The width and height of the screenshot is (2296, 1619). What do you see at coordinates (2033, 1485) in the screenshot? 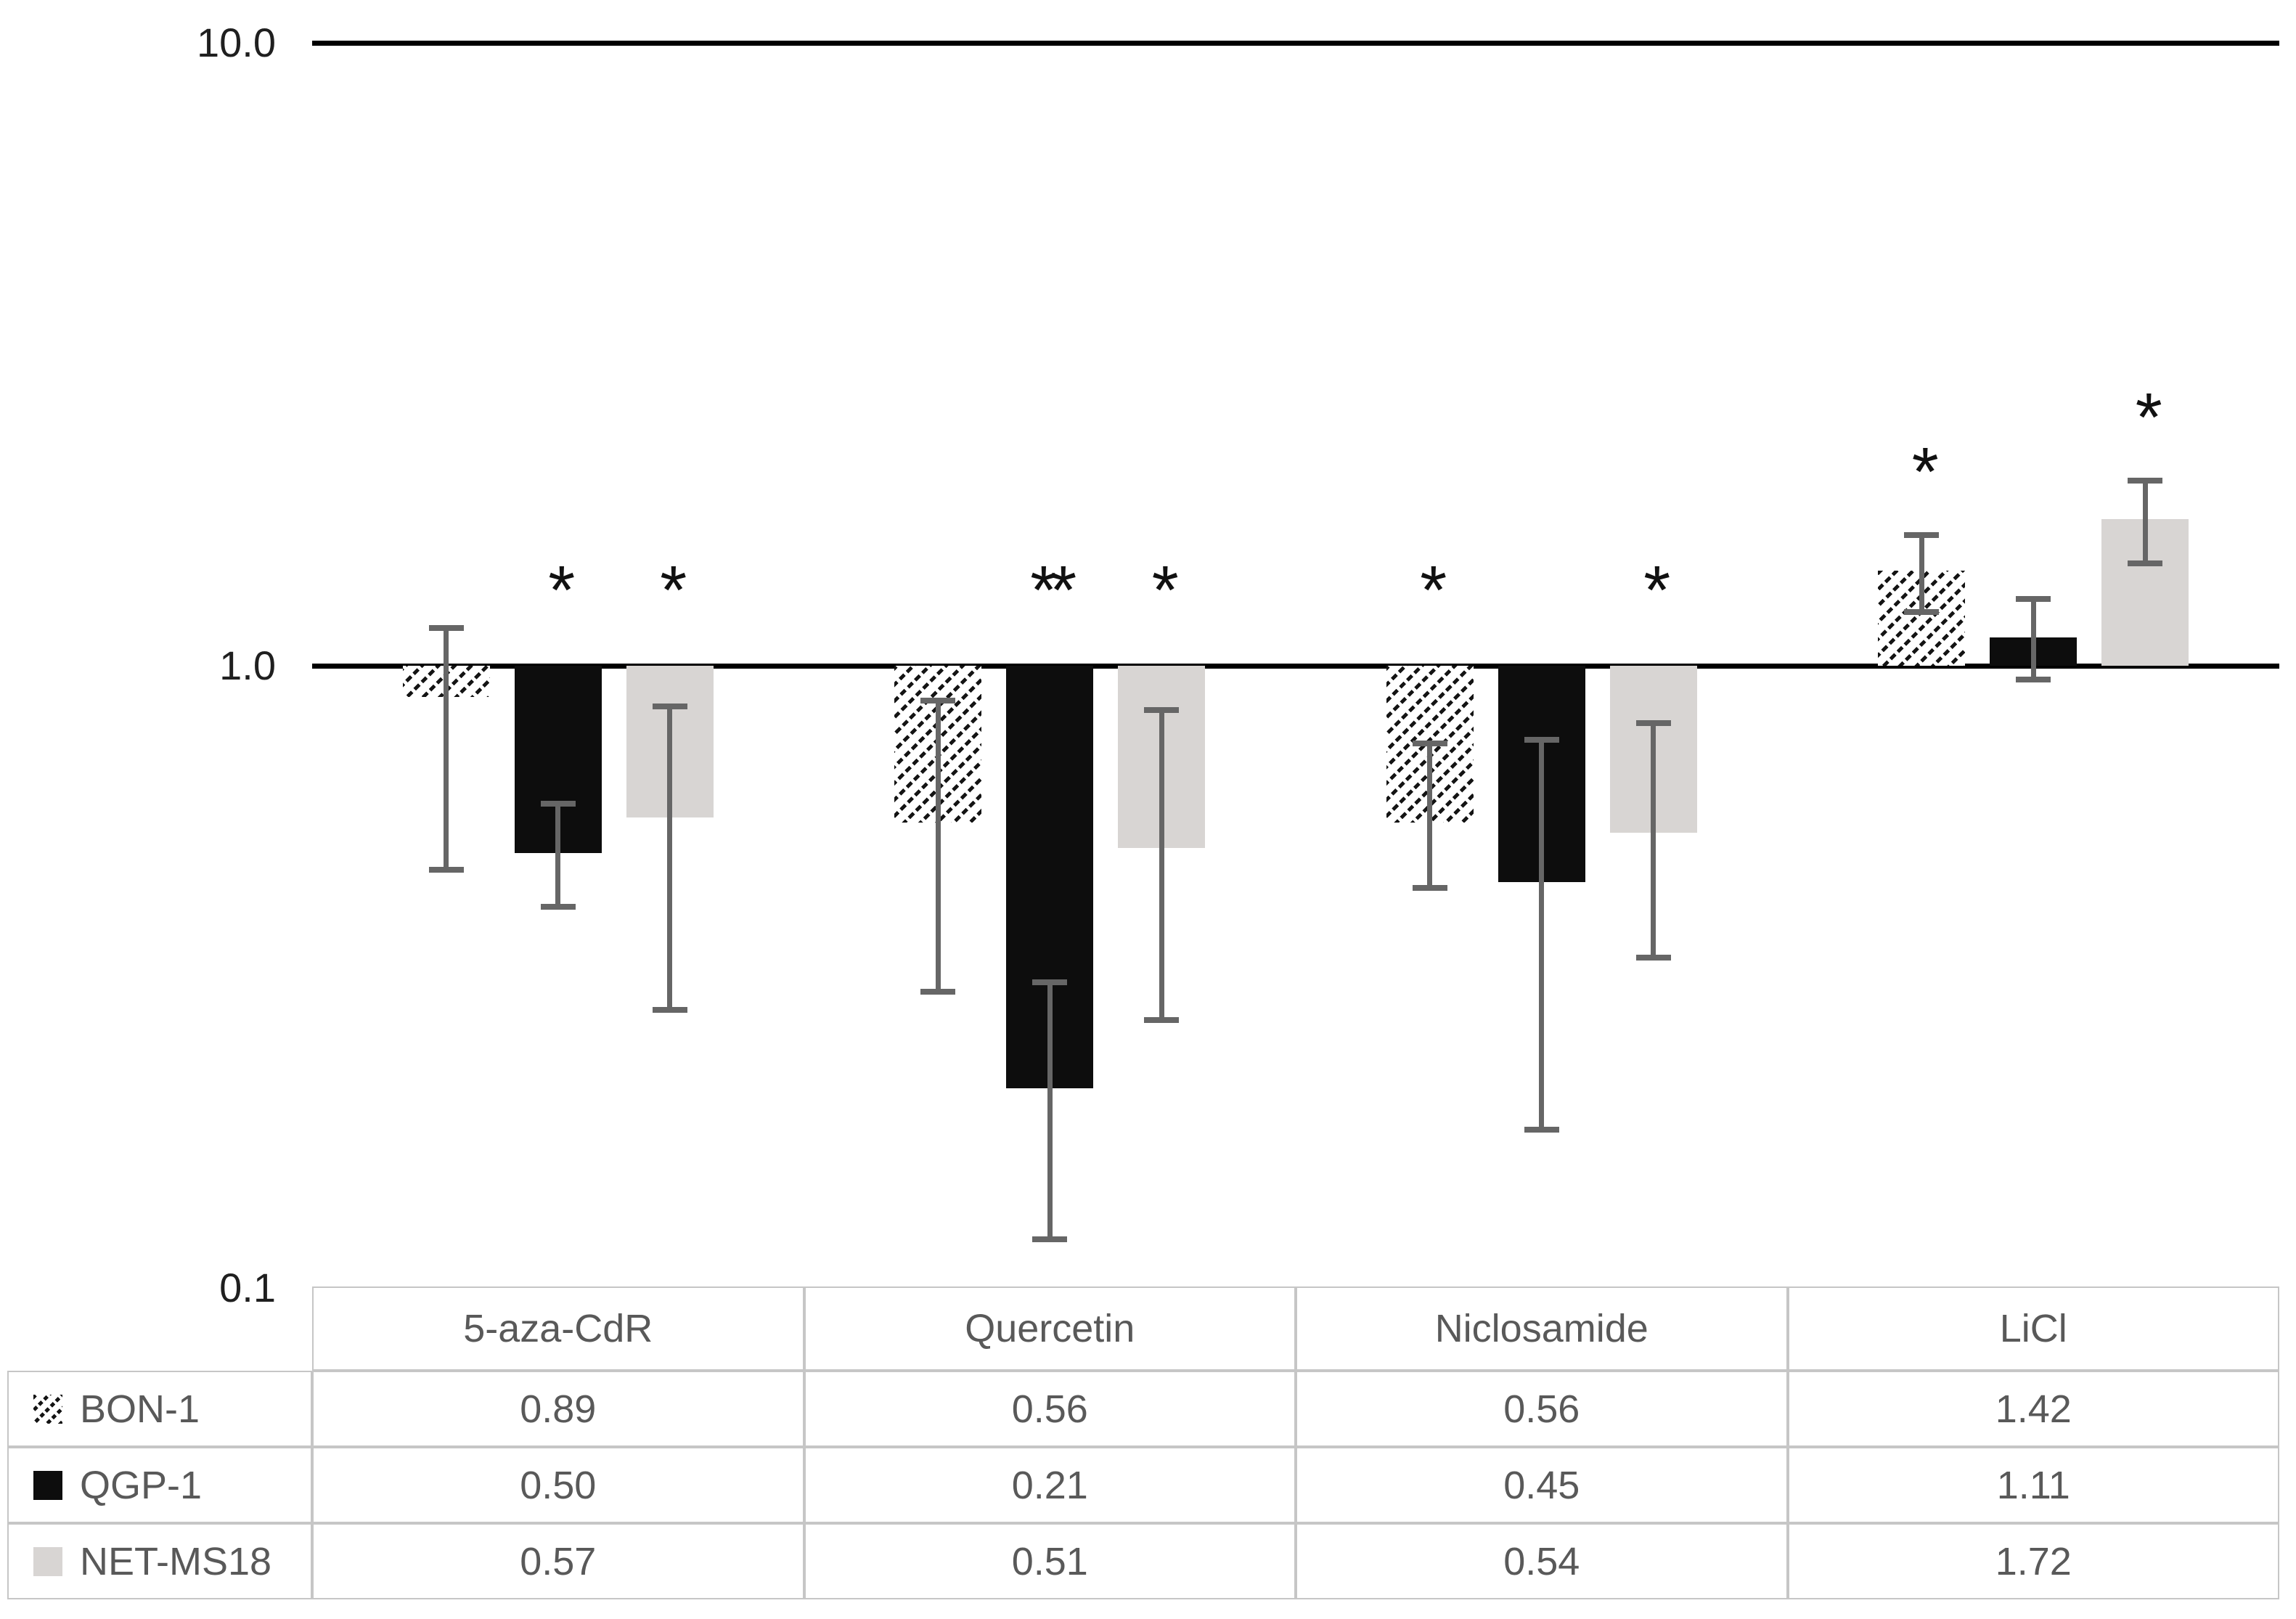
I see `table-value-cell-qgp-1-licl: 1.11` at bounding box center [2033, 1485].